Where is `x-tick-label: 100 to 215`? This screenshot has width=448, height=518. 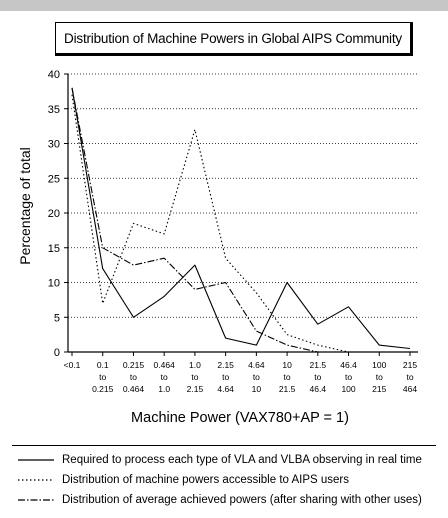
x-tick-label: 100 to 215 is located at coordinates (379, 377).